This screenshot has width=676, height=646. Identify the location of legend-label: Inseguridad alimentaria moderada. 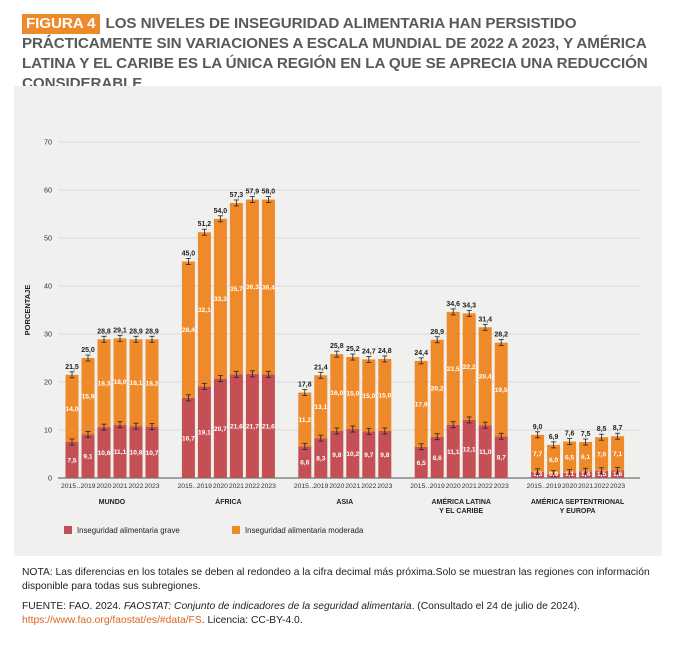
(304, 530).